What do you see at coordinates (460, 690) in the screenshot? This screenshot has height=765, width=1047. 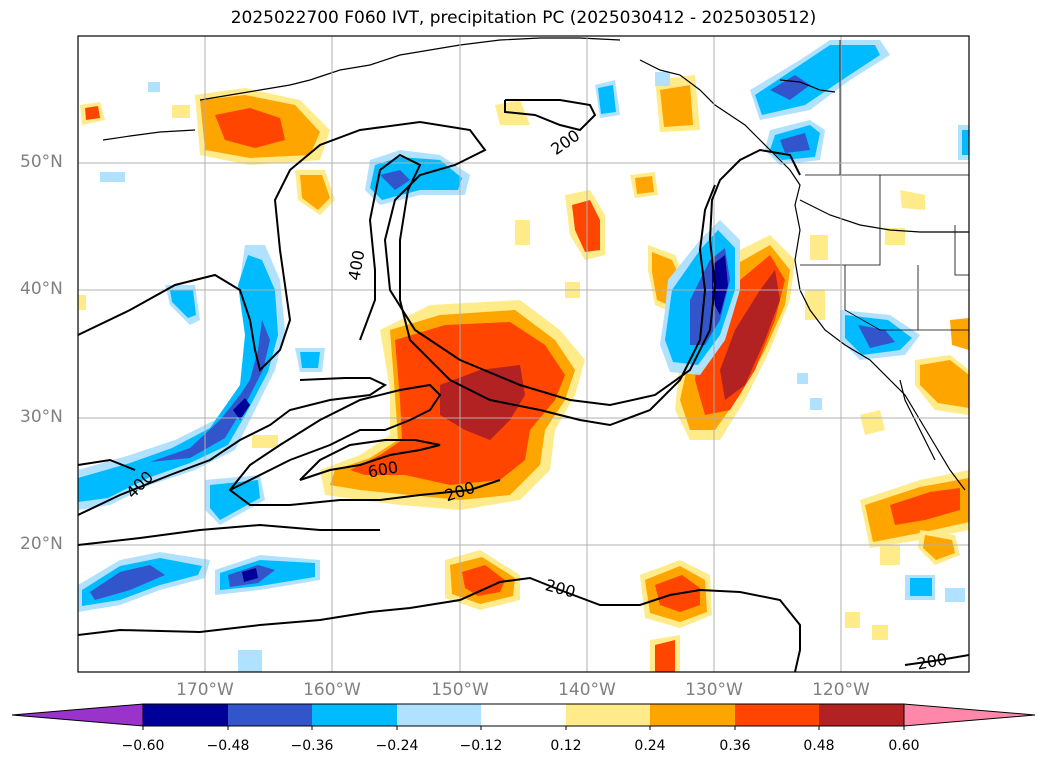 I see `lon-label: 150°W` at bounding box center [460, 690].